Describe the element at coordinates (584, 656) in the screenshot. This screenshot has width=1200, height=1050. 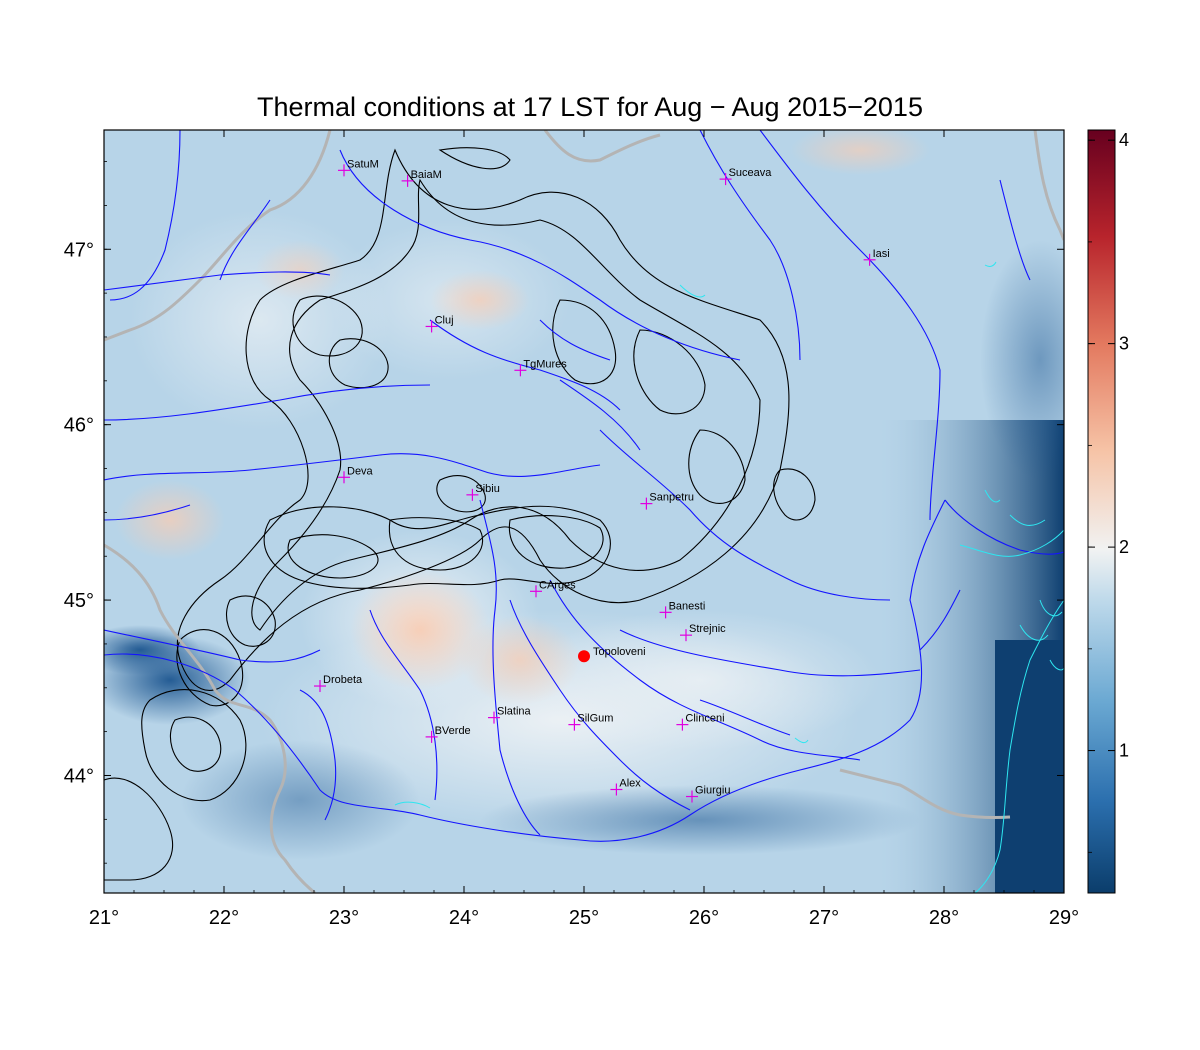
I see `highlight-dot` at that location.